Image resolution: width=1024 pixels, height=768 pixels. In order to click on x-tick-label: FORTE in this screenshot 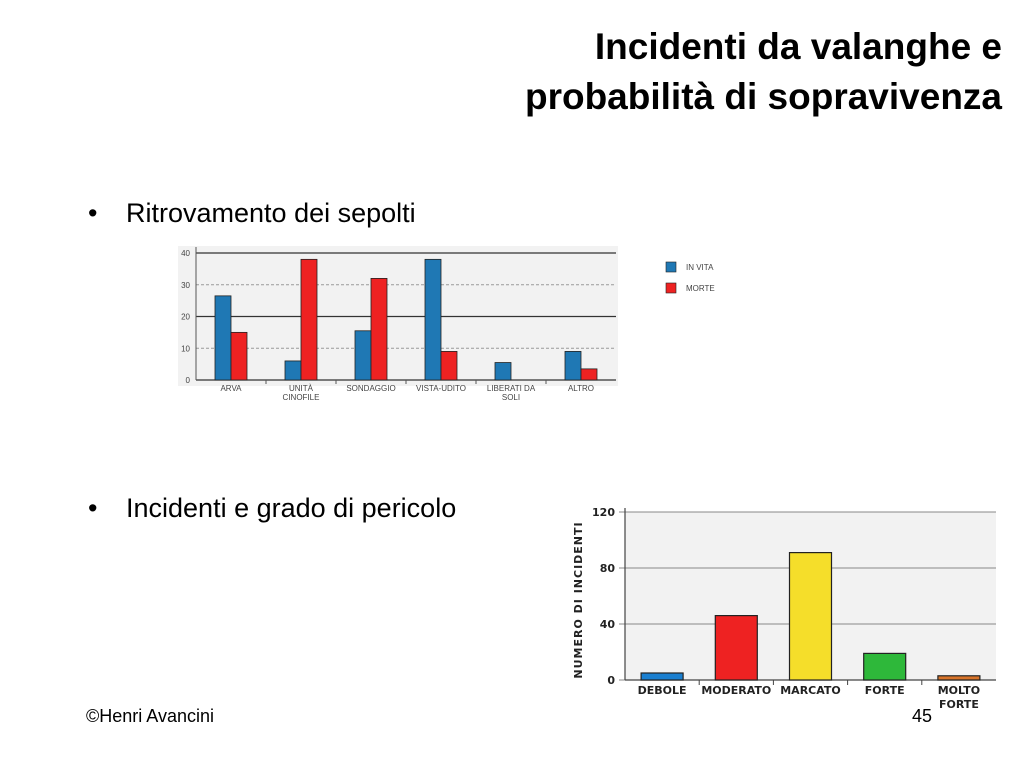, I will do `click(885, 690)`.